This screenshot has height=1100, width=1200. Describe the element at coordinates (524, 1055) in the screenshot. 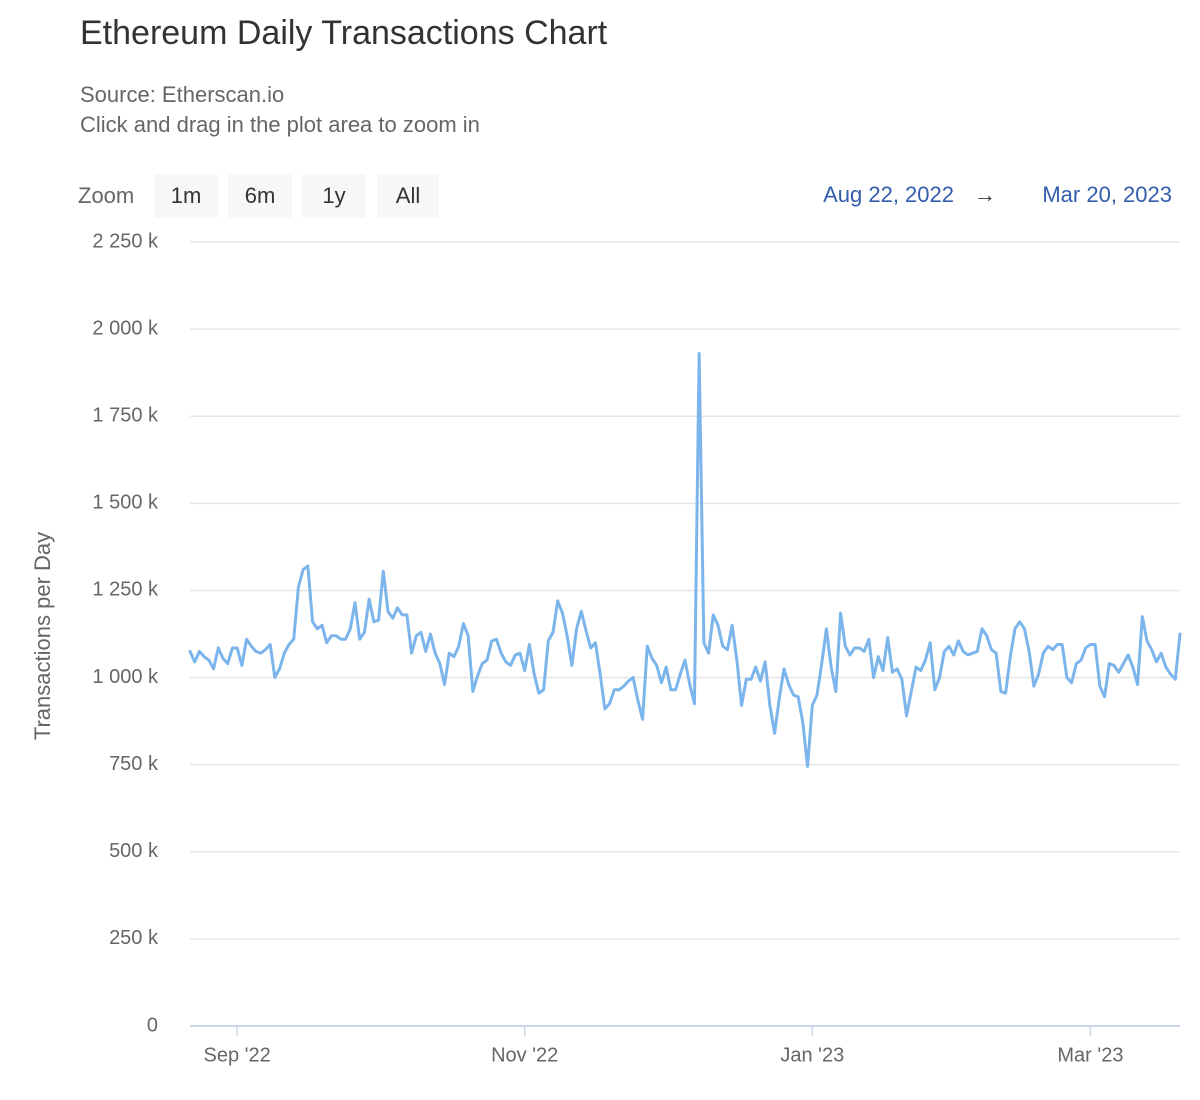

I see `x-tick-label: Nov '22` at that location.